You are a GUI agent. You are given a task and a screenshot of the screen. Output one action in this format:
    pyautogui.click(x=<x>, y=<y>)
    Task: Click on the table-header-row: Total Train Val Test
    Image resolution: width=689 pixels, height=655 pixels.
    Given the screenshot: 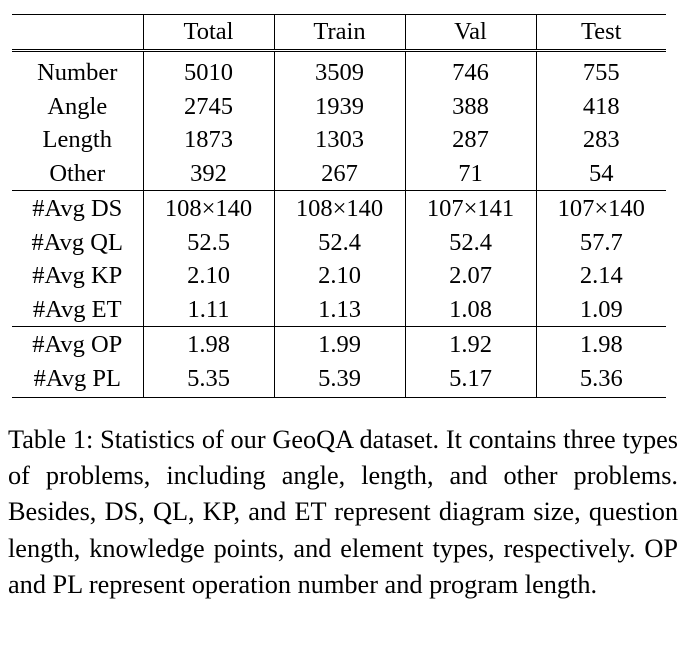 What is the action you would take?
    pyautogui.click(x=339, y=32)
    